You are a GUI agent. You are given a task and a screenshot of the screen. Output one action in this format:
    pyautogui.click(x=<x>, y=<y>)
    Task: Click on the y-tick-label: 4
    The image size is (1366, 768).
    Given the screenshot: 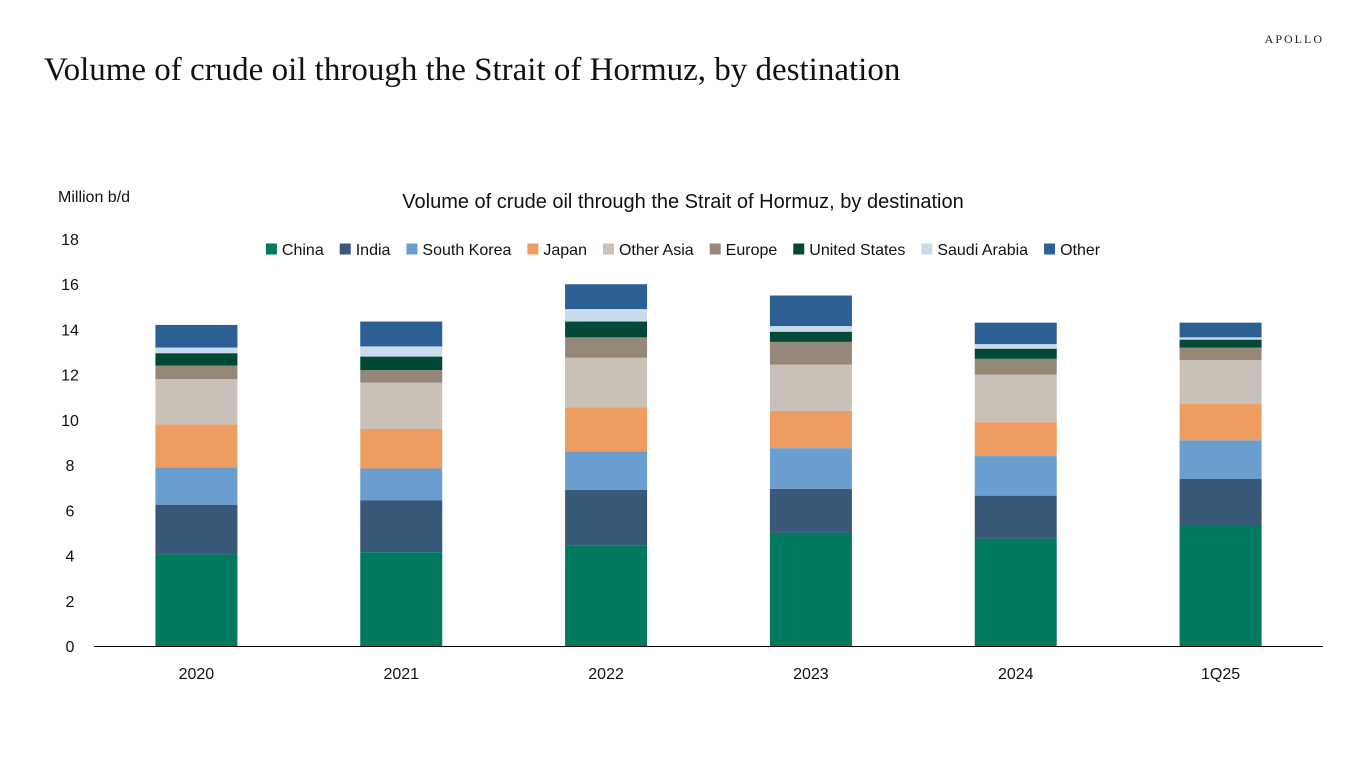 What is the action you would take?
    pyautogui.click(x=70, y=557)
    